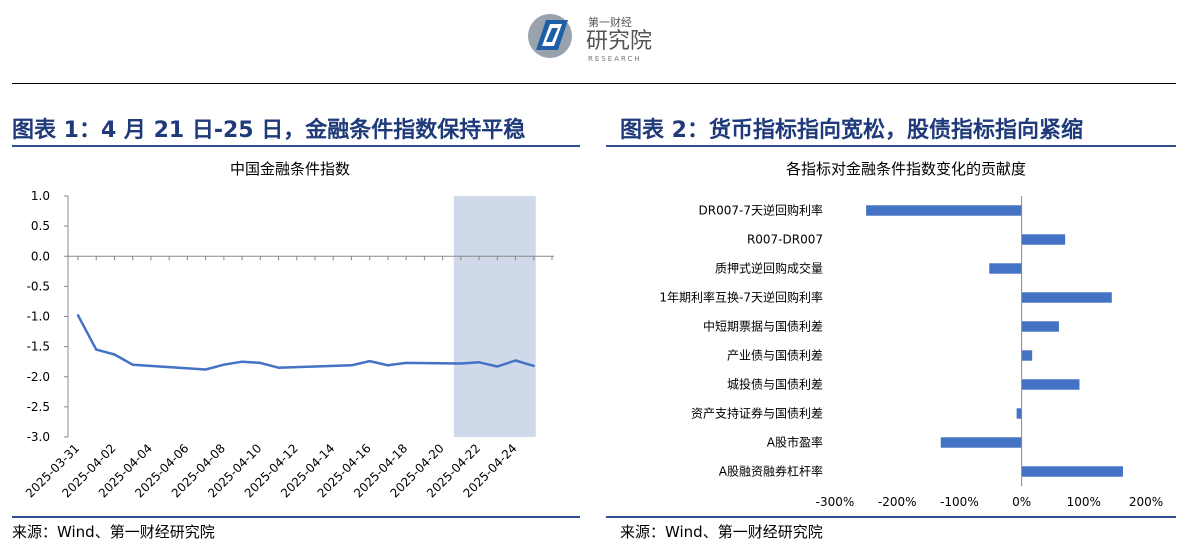 The width and height of the screenshot is (1191, 550). Describe the element at coordinates (550, 36) in the screenshot. I see `logo-emblem-icon` at that location.